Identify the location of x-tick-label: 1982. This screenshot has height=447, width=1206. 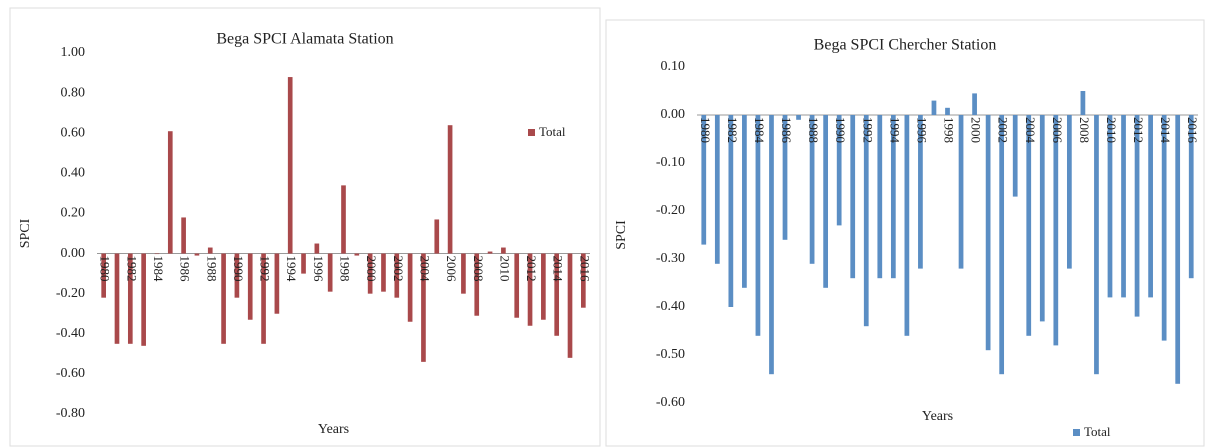
(131, 269).